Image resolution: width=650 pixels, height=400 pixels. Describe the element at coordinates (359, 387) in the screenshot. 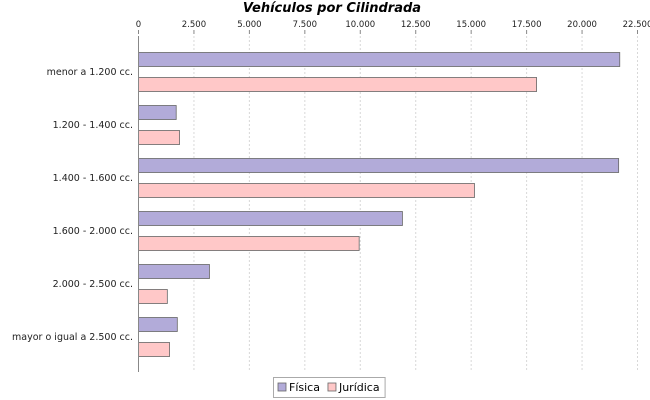

I see `legend-label-juridica: Jurídica` at that location.